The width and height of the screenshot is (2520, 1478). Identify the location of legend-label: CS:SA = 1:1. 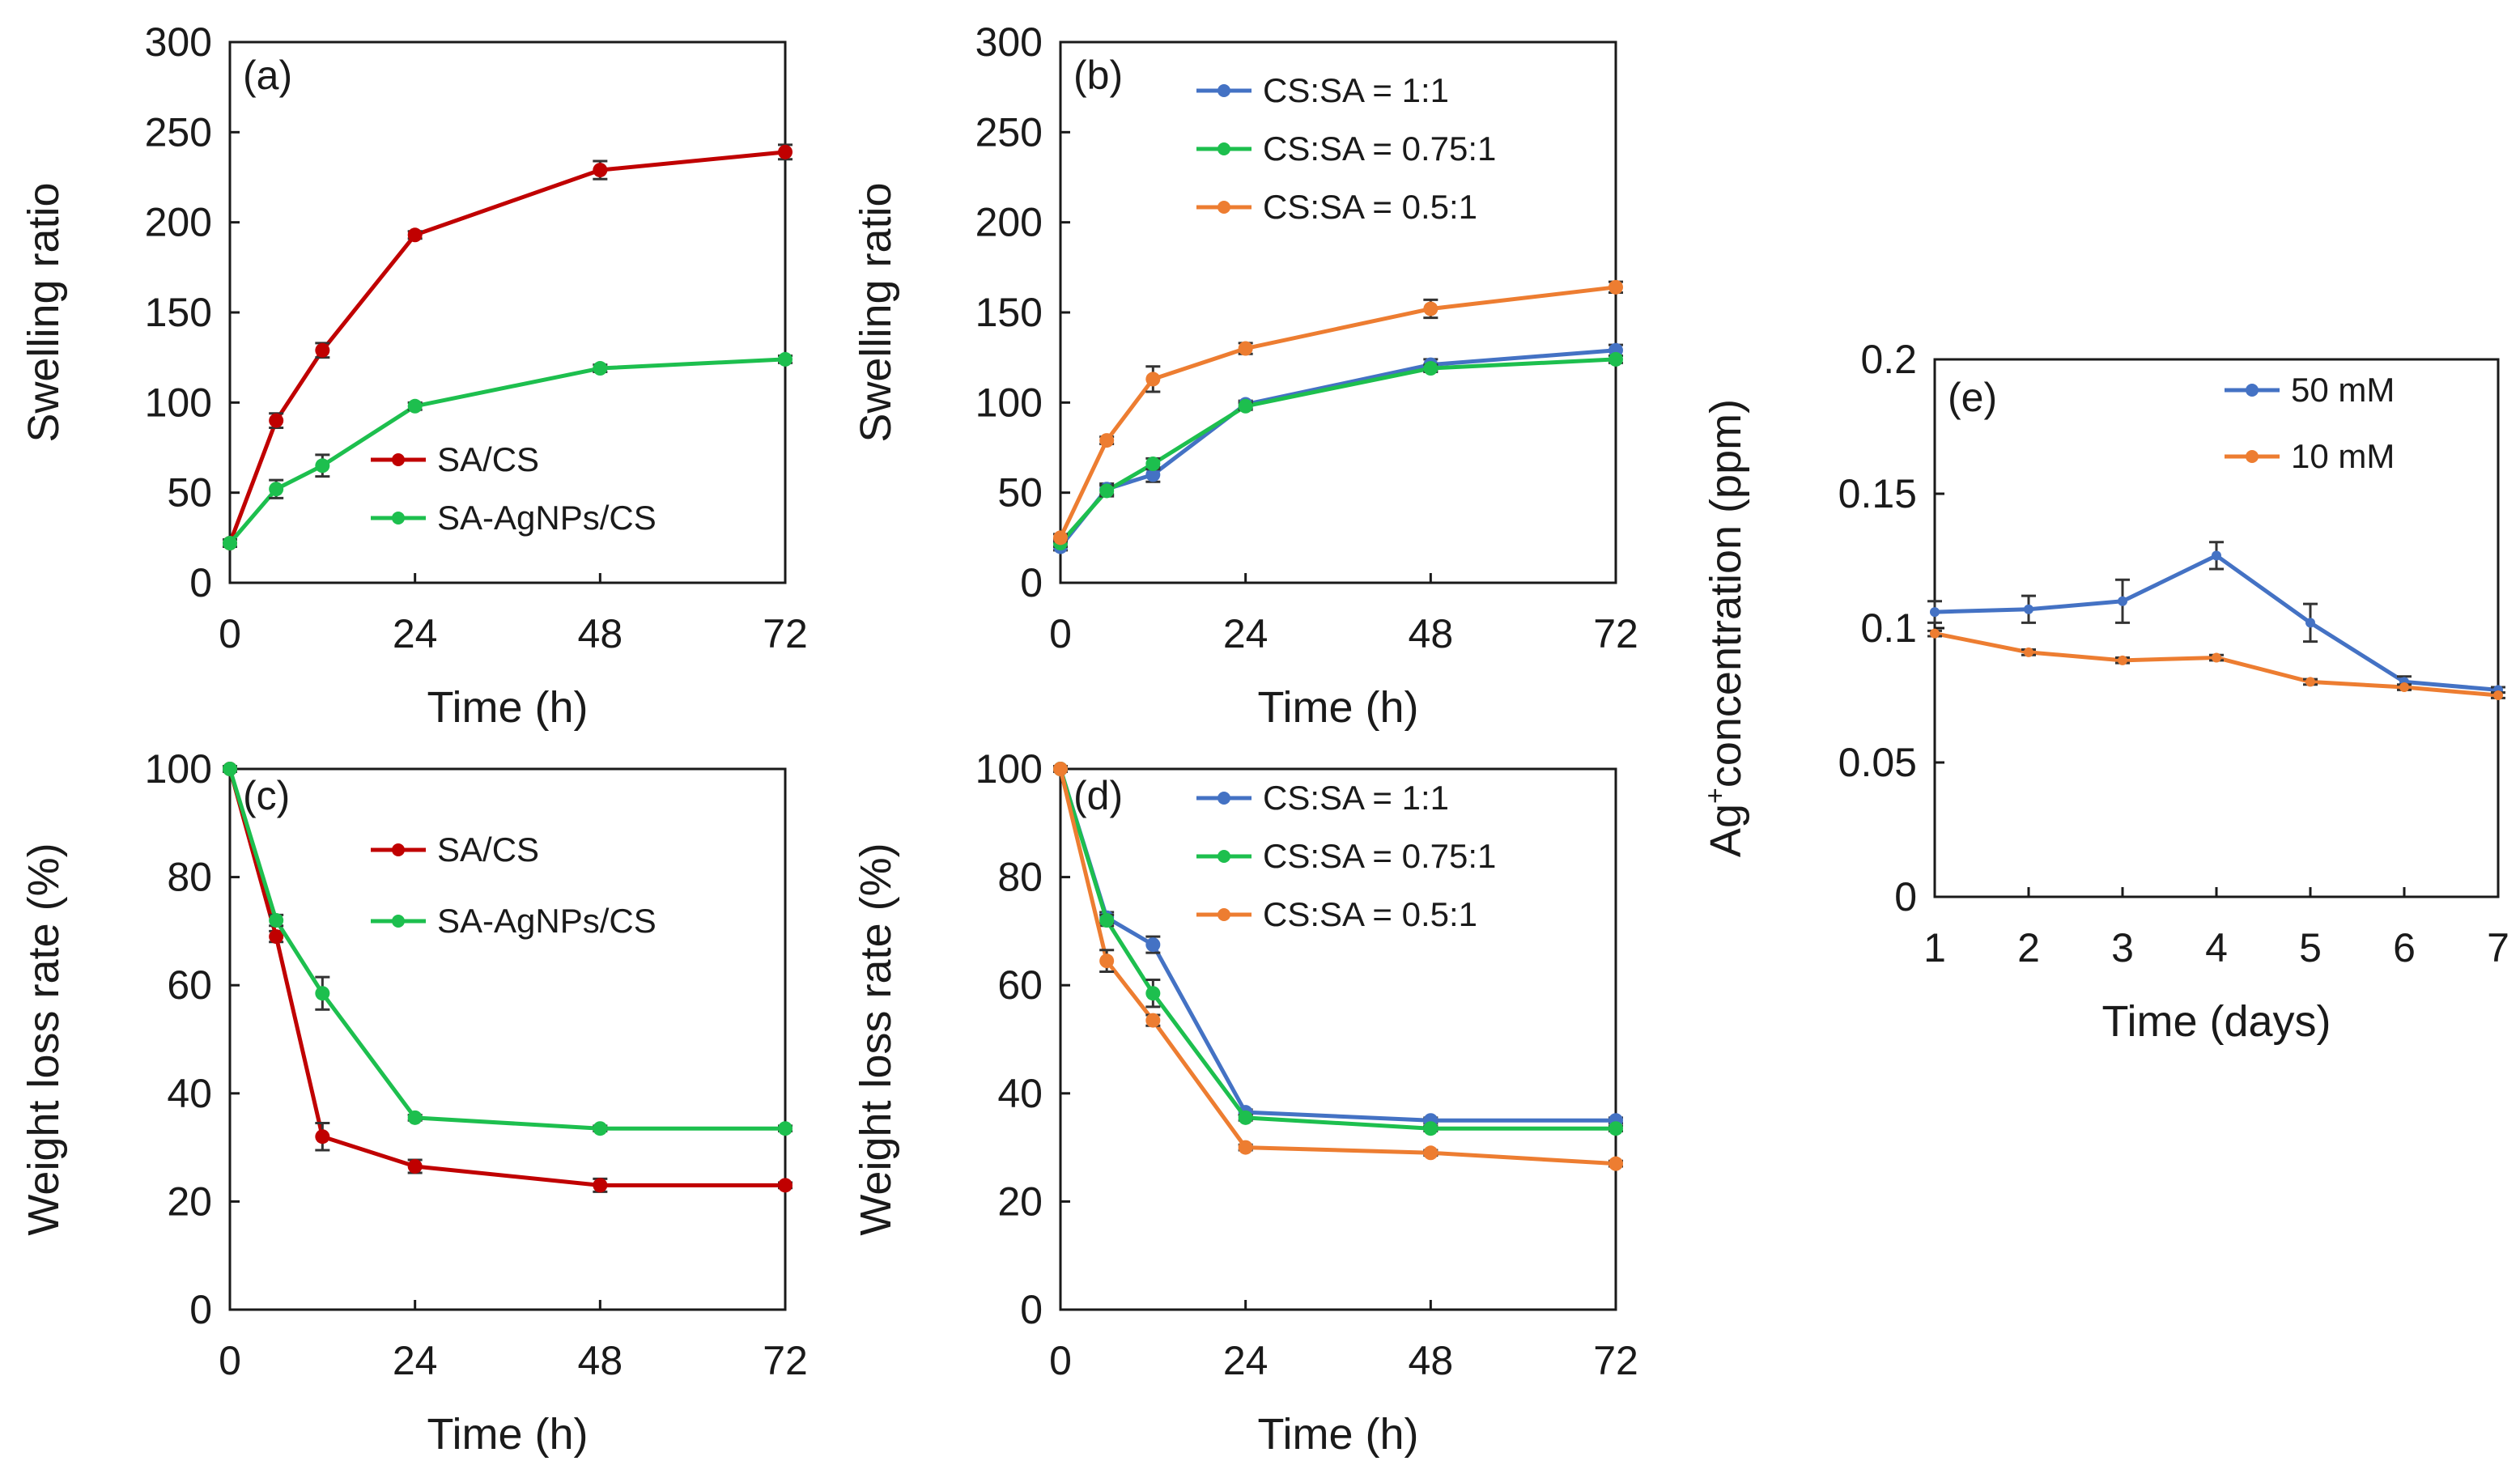
(1356, 798).